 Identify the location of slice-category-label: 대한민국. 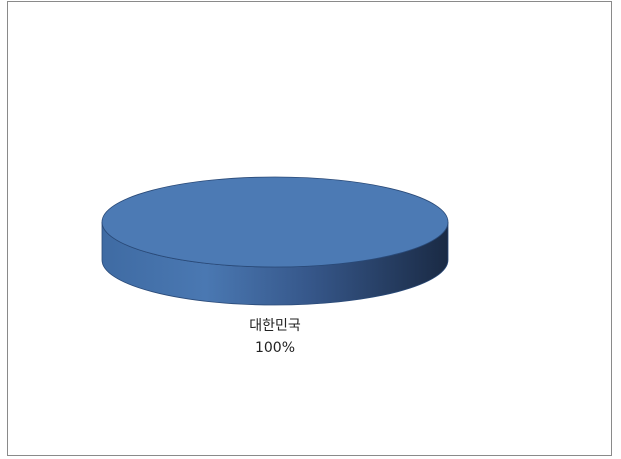
(275, 326).